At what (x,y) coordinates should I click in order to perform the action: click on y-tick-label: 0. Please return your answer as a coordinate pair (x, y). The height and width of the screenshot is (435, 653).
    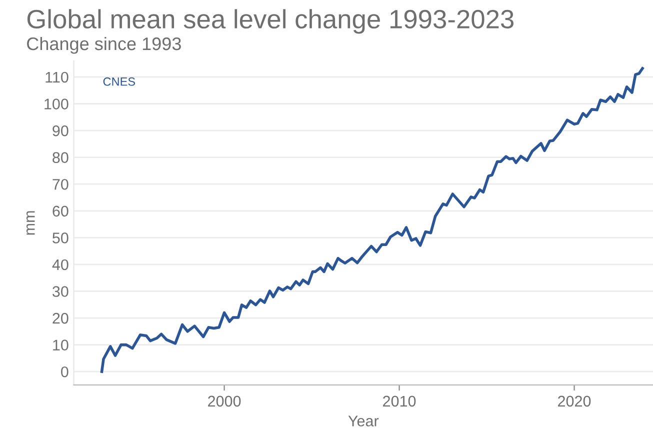
    Looking at the image, I should click on (64, 372).